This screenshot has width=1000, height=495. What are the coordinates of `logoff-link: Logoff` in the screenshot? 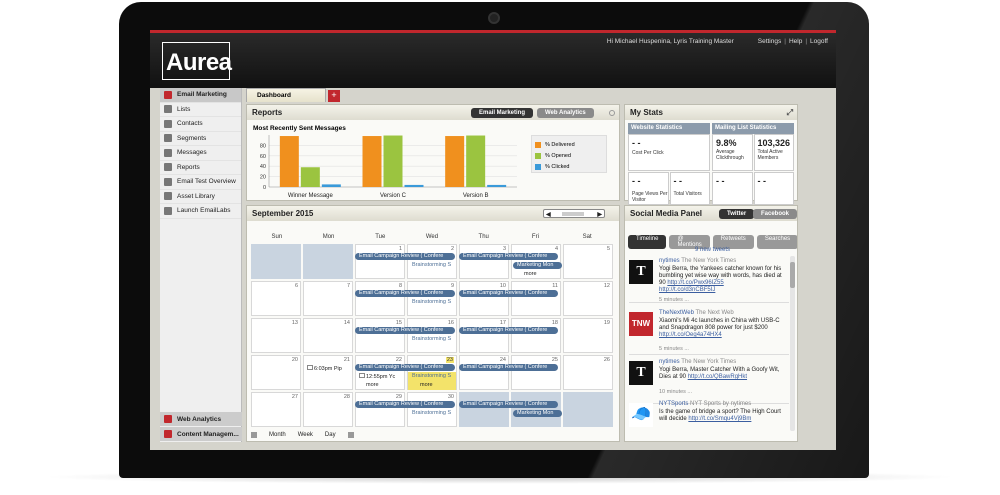 It's located at (819, 41).